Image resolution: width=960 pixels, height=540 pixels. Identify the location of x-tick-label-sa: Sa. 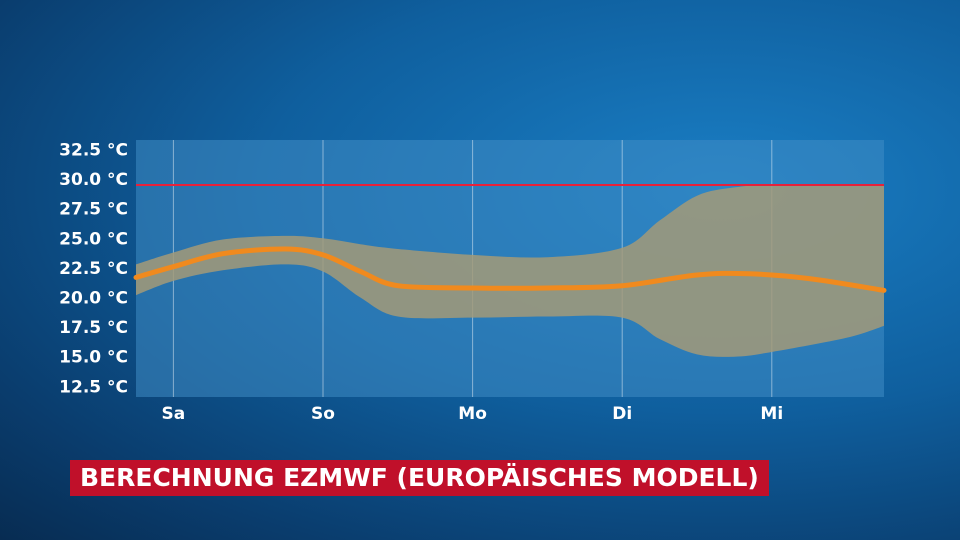
(174, 414).